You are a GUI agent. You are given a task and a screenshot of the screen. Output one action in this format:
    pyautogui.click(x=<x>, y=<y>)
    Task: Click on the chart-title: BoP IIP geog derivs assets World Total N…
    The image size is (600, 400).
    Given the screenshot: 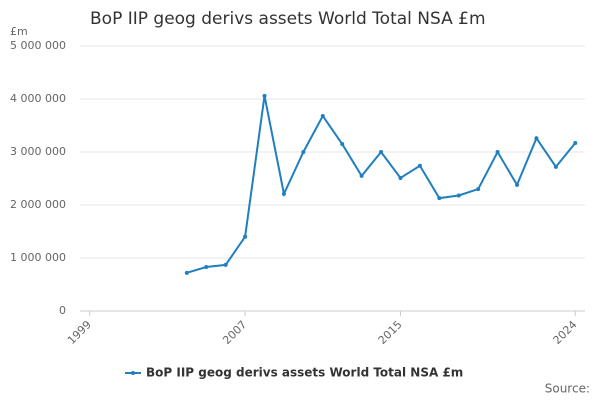 What is the action you would take?
    pyautogui.click(x=288, y=19)
    